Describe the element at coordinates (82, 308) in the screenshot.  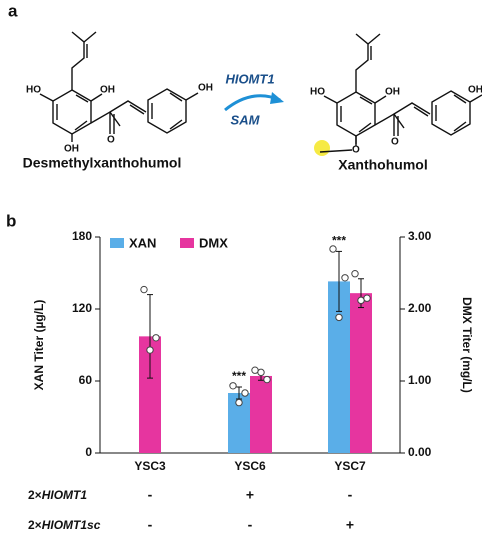
I see `y-tick-label: 120` at that location.